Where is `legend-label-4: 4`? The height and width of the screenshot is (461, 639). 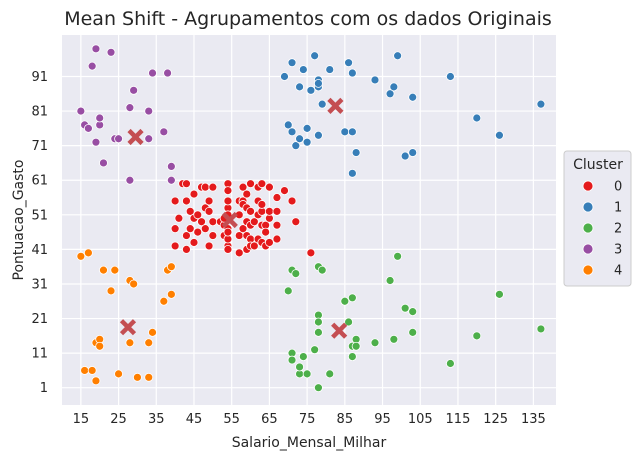 legend-label-4: 4 is located at coordinates (618, 271).